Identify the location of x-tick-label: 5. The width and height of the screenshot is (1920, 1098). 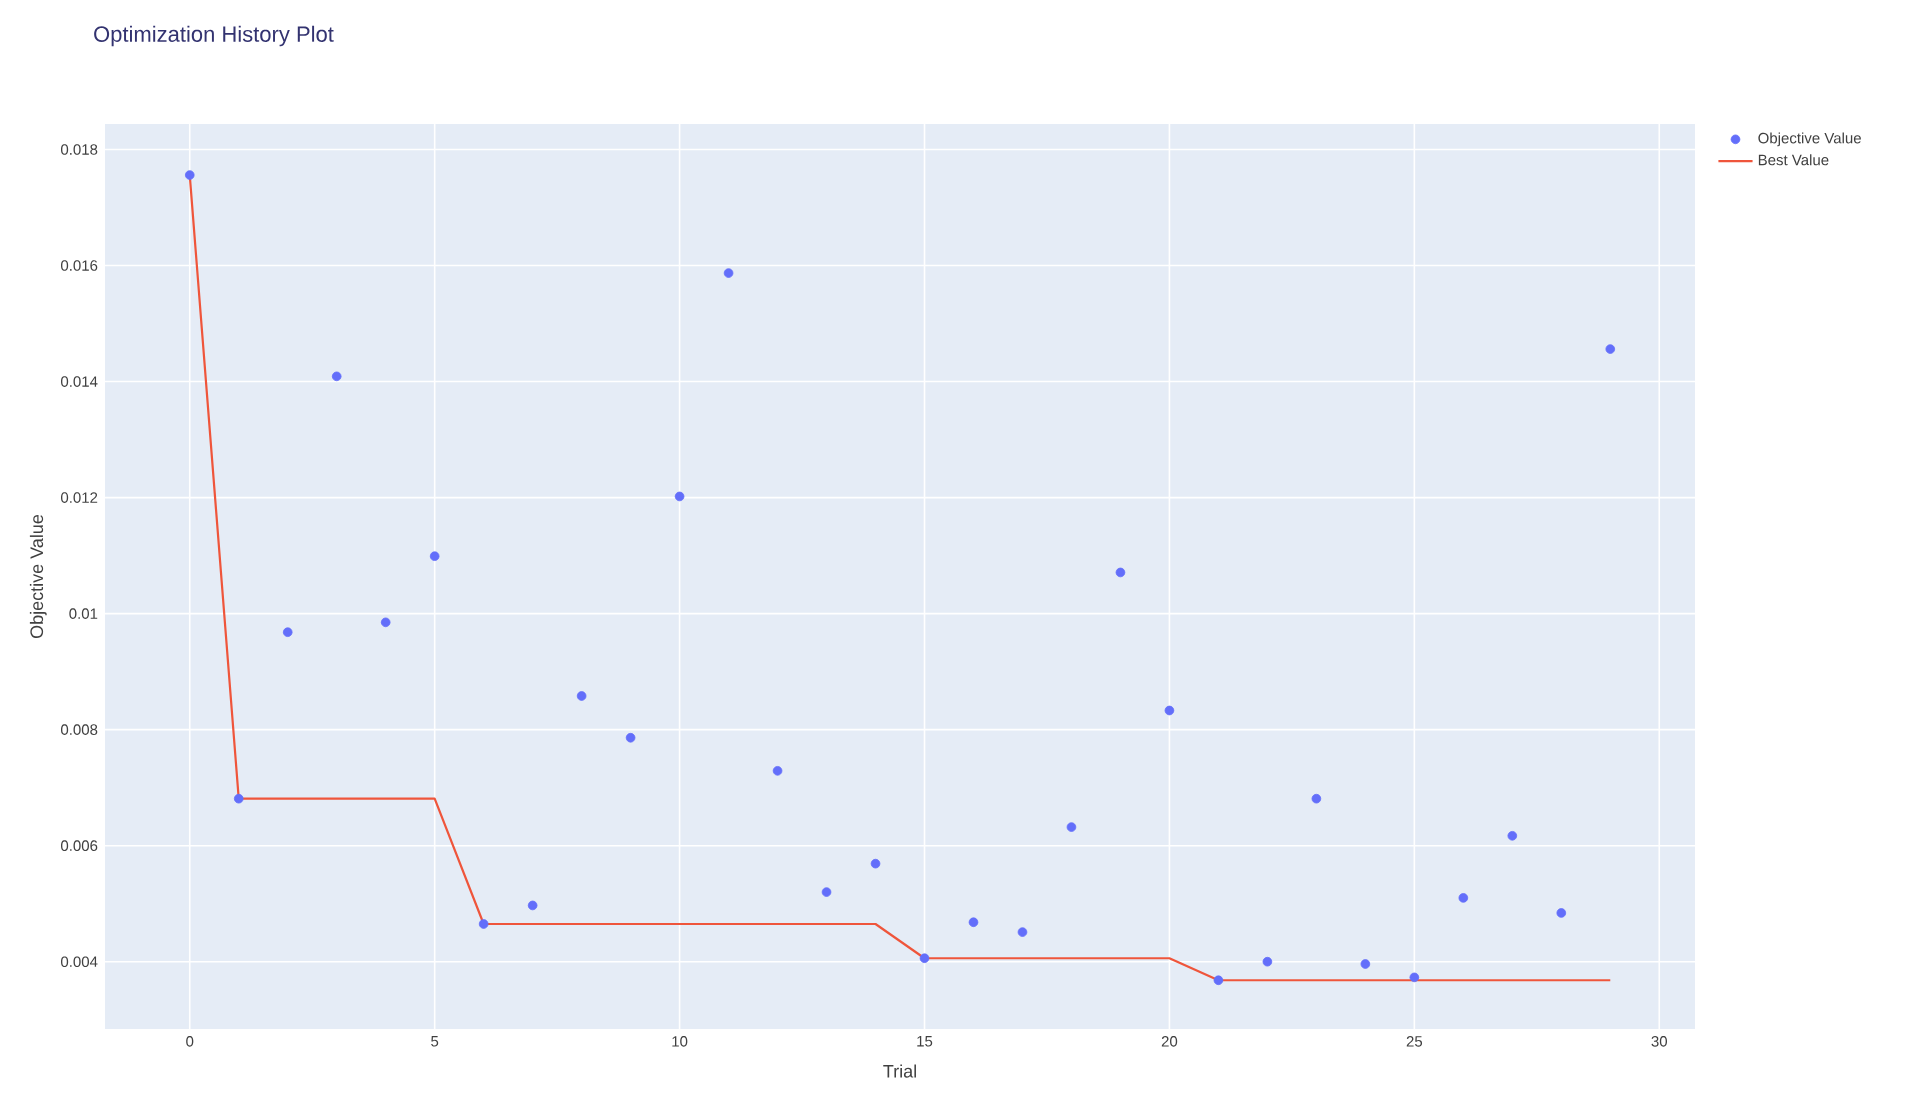
(435, 1041).